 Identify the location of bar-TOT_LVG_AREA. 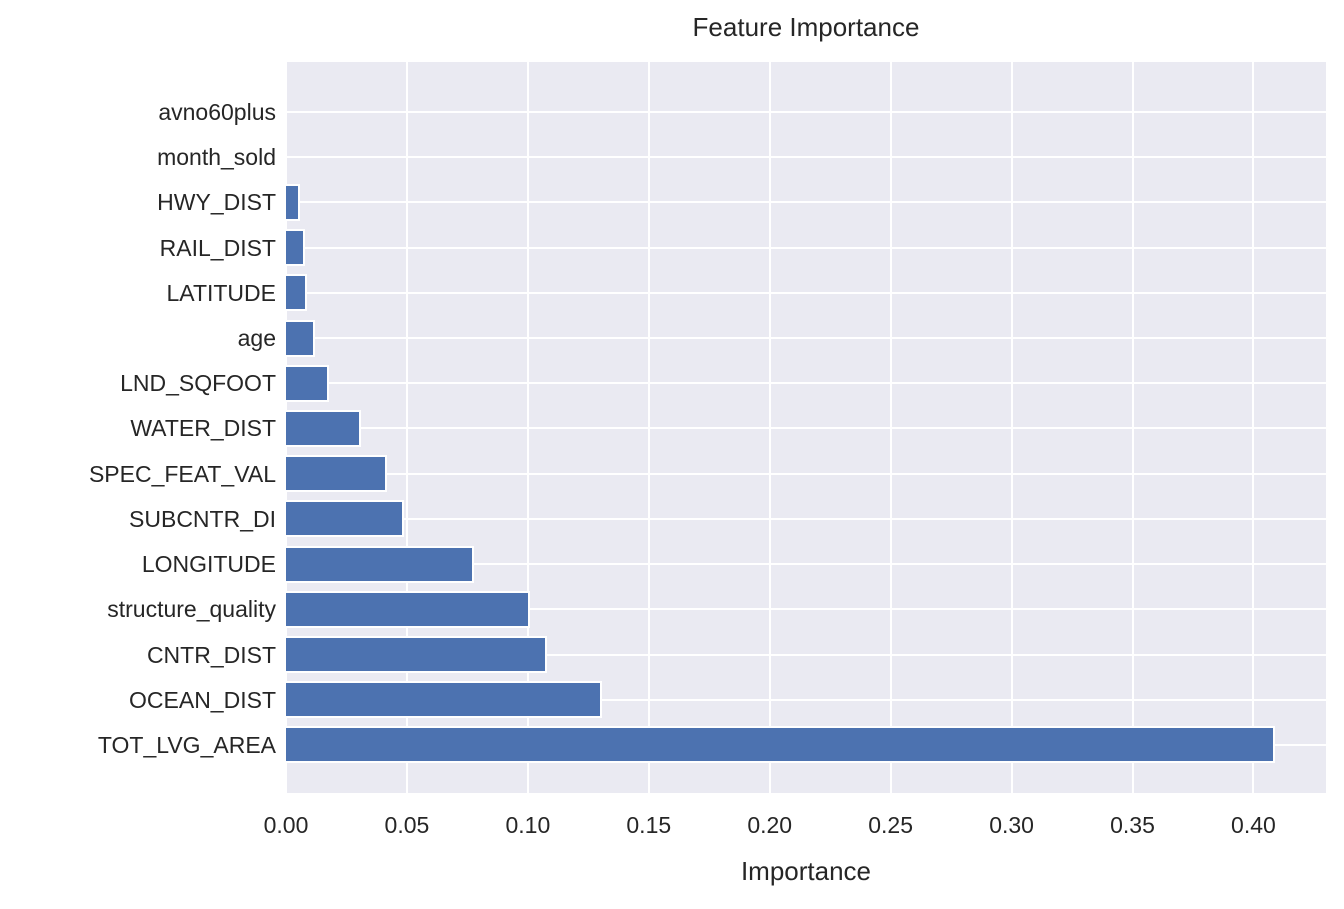
(779, 745).